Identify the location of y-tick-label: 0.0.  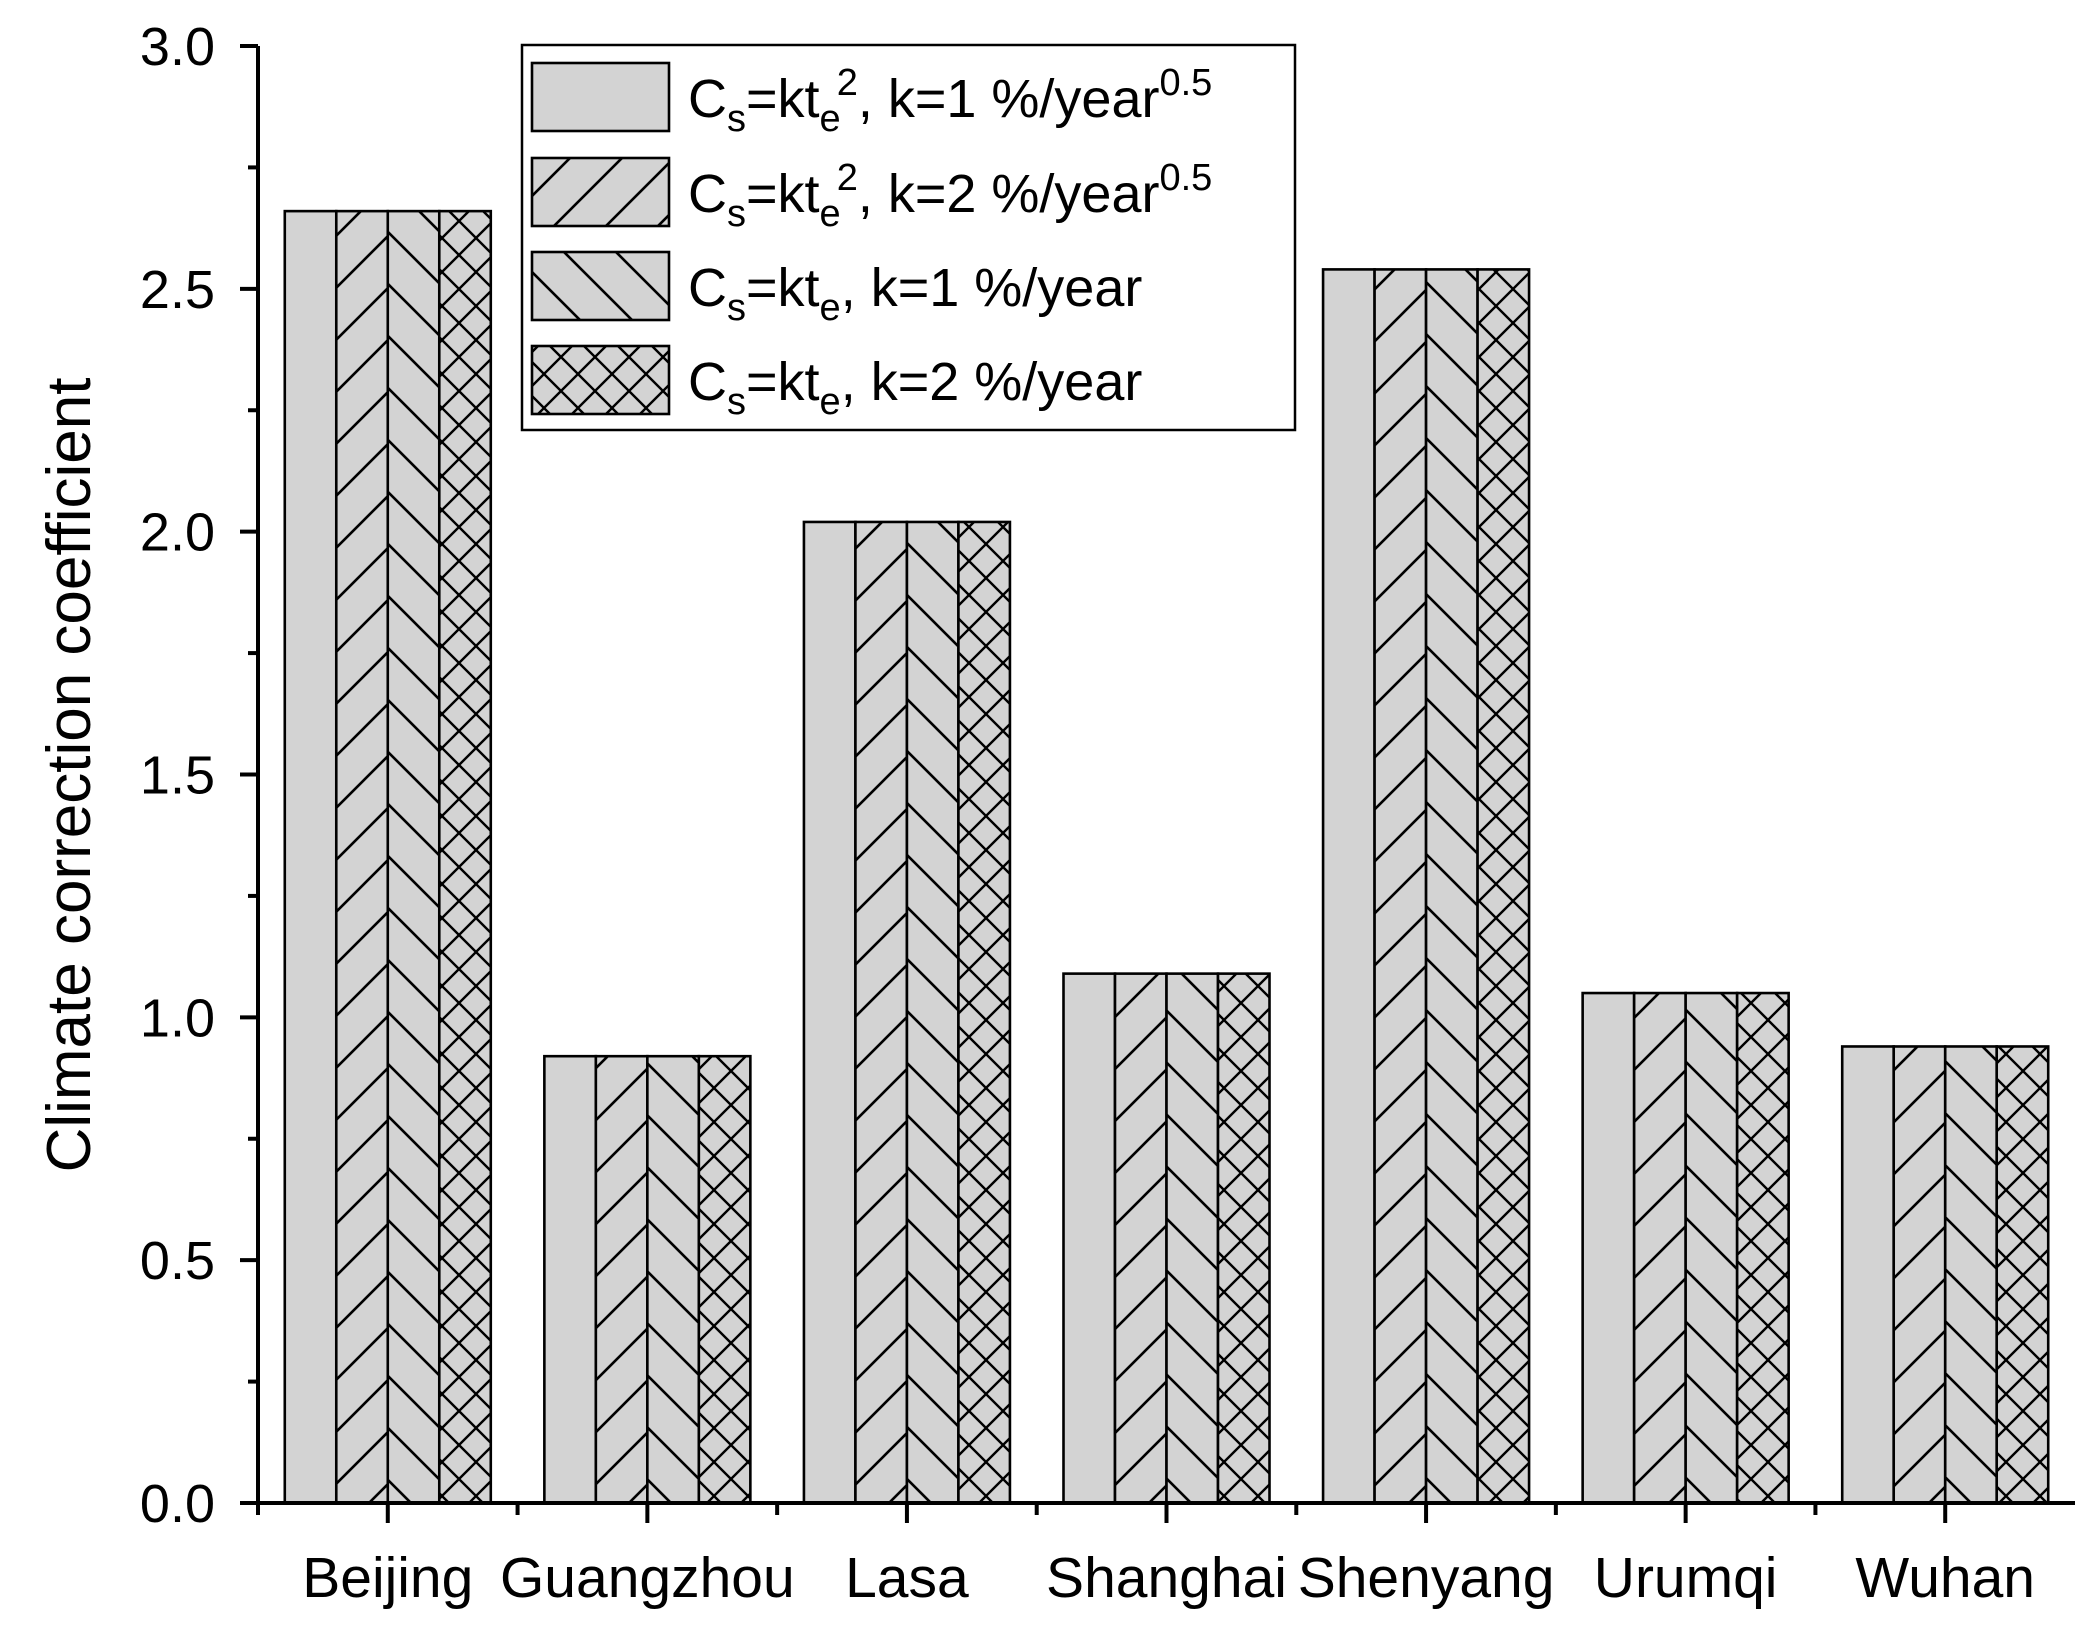
(177, 1504).